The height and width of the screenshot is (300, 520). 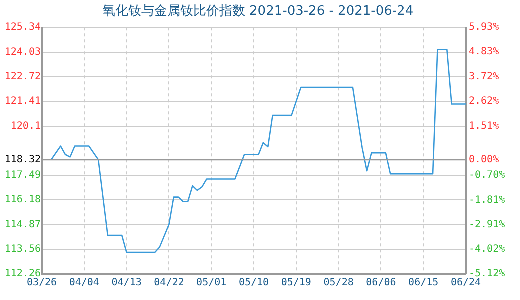 What do you see at coordinates (258, 12) in the screenshot?
I see `chart-title: 氧化钕与金属钕比价指数 2021-03-26 - 2021-06-24` at bounding box center [258, 12].